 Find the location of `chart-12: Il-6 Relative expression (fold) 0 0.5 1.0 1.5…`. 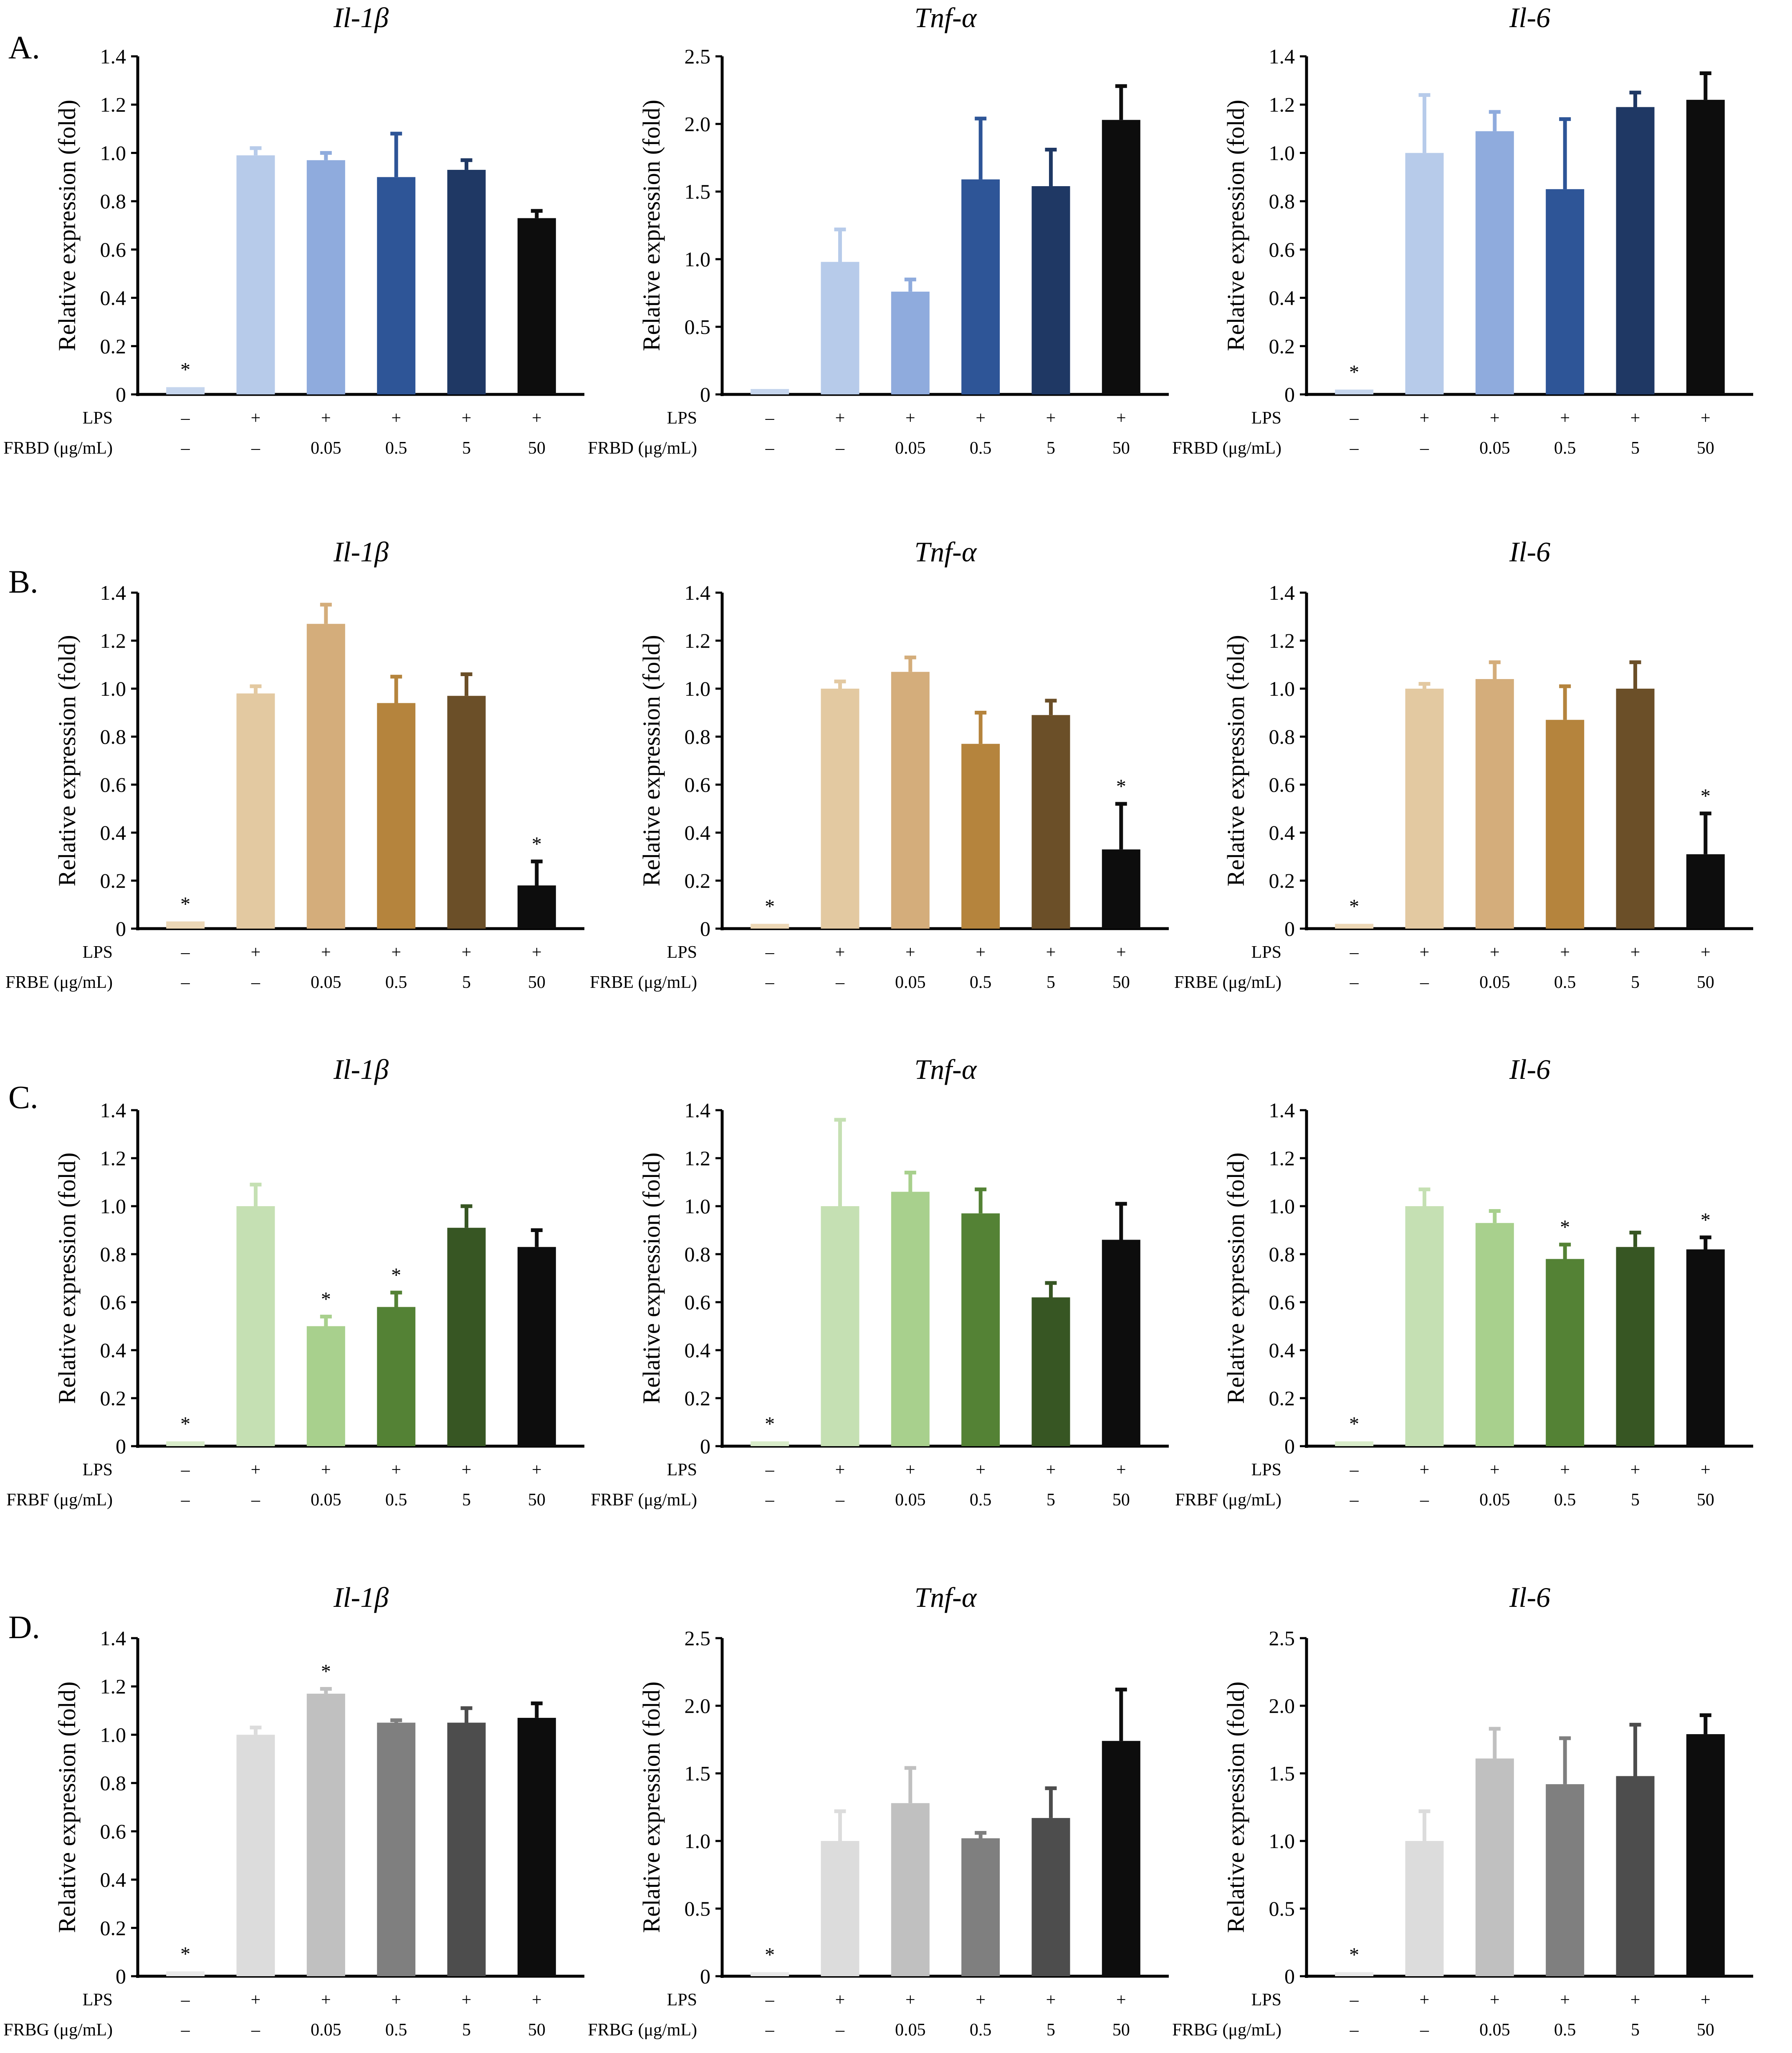

chart-12: Il-6 Relative expression (fold) 0 0.5 1.0 1.5… is located at coordinates (1462, 1810).